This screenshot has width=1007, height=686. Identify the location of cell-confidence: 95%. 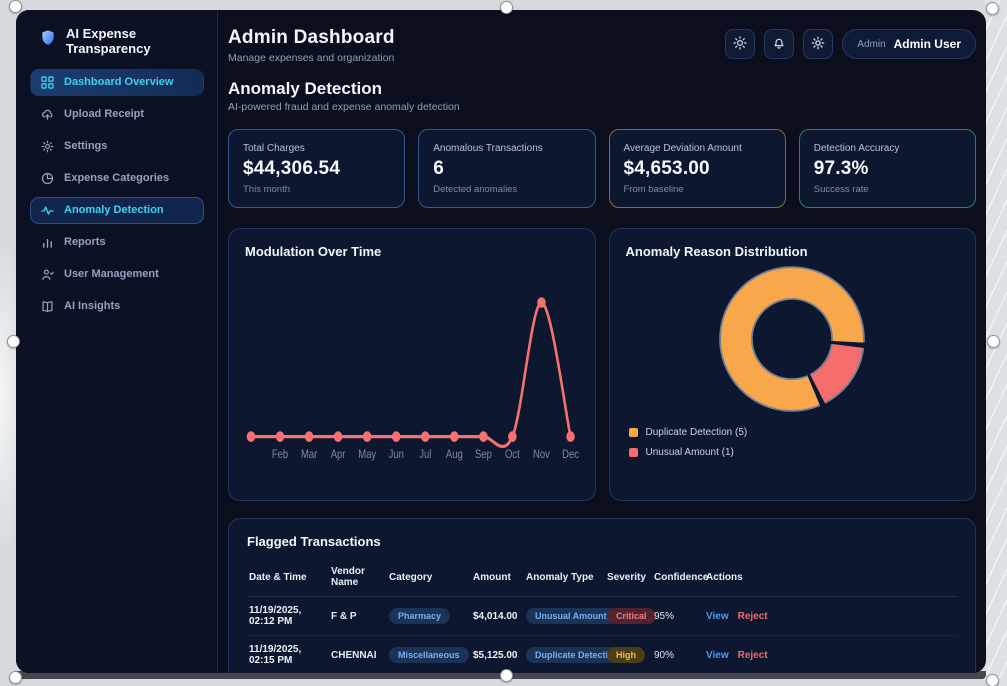
(678, 616).